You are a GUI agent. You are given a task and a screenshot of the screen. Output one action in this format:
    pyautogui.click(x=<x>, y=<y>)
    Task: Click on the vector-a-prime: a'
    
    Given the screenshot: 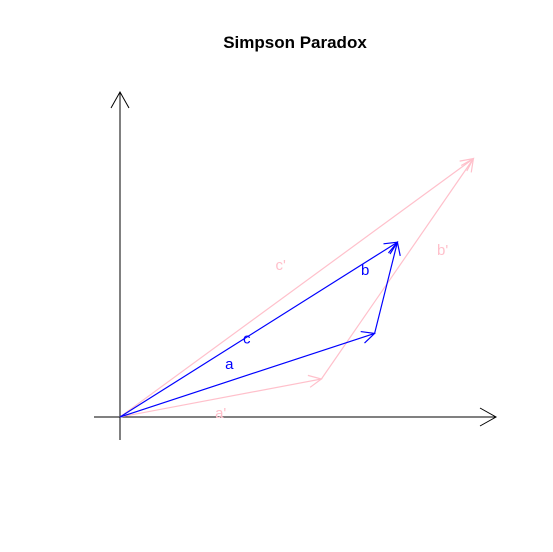 What is the action you would take?
    pyautogui.click(x=220, y=398)
    